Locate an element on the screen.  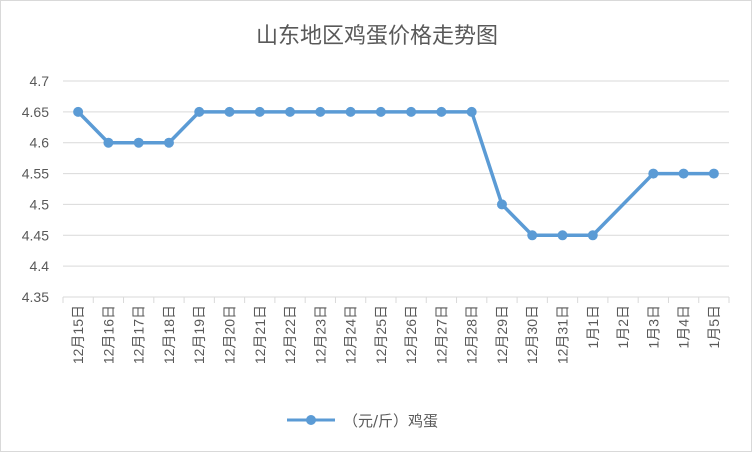
x-tick-label: 12月23日 is located at coordinates (320, 334).